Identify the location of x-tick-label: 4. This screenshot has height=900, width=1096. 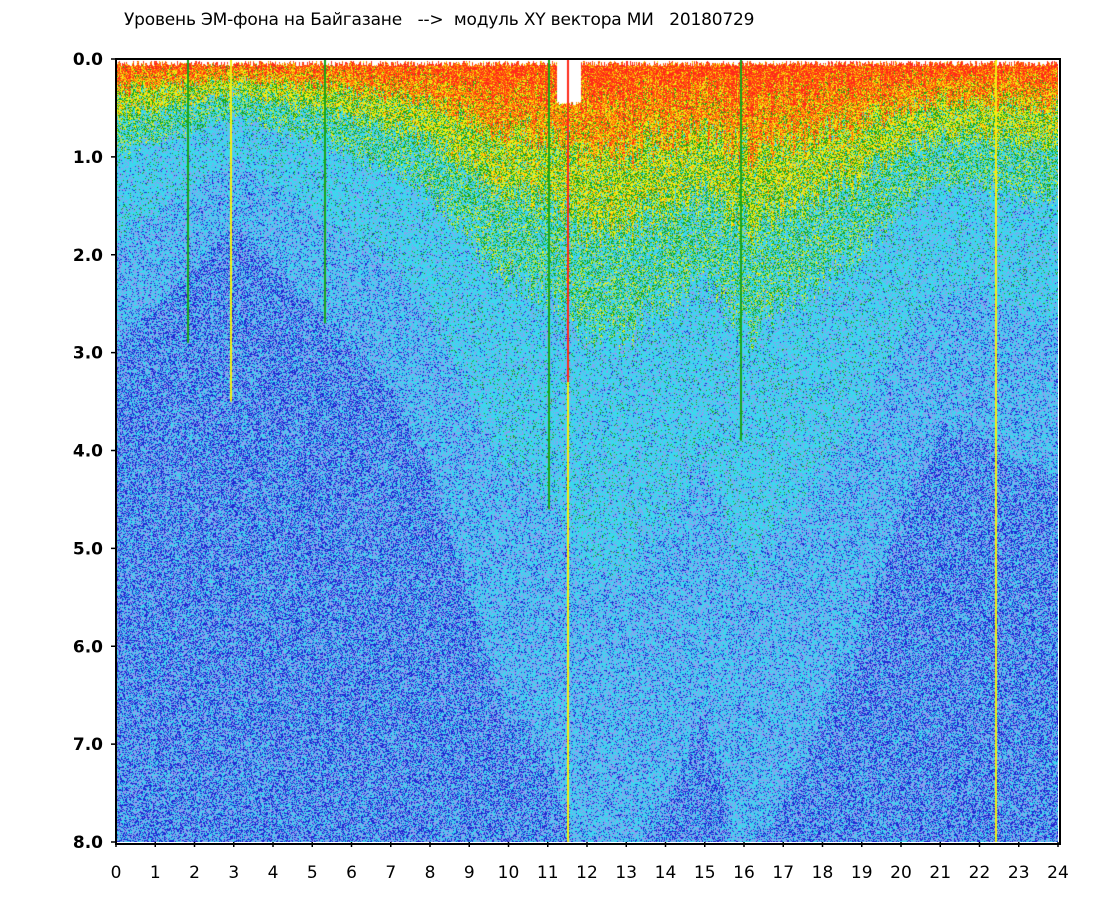
(273, 873).